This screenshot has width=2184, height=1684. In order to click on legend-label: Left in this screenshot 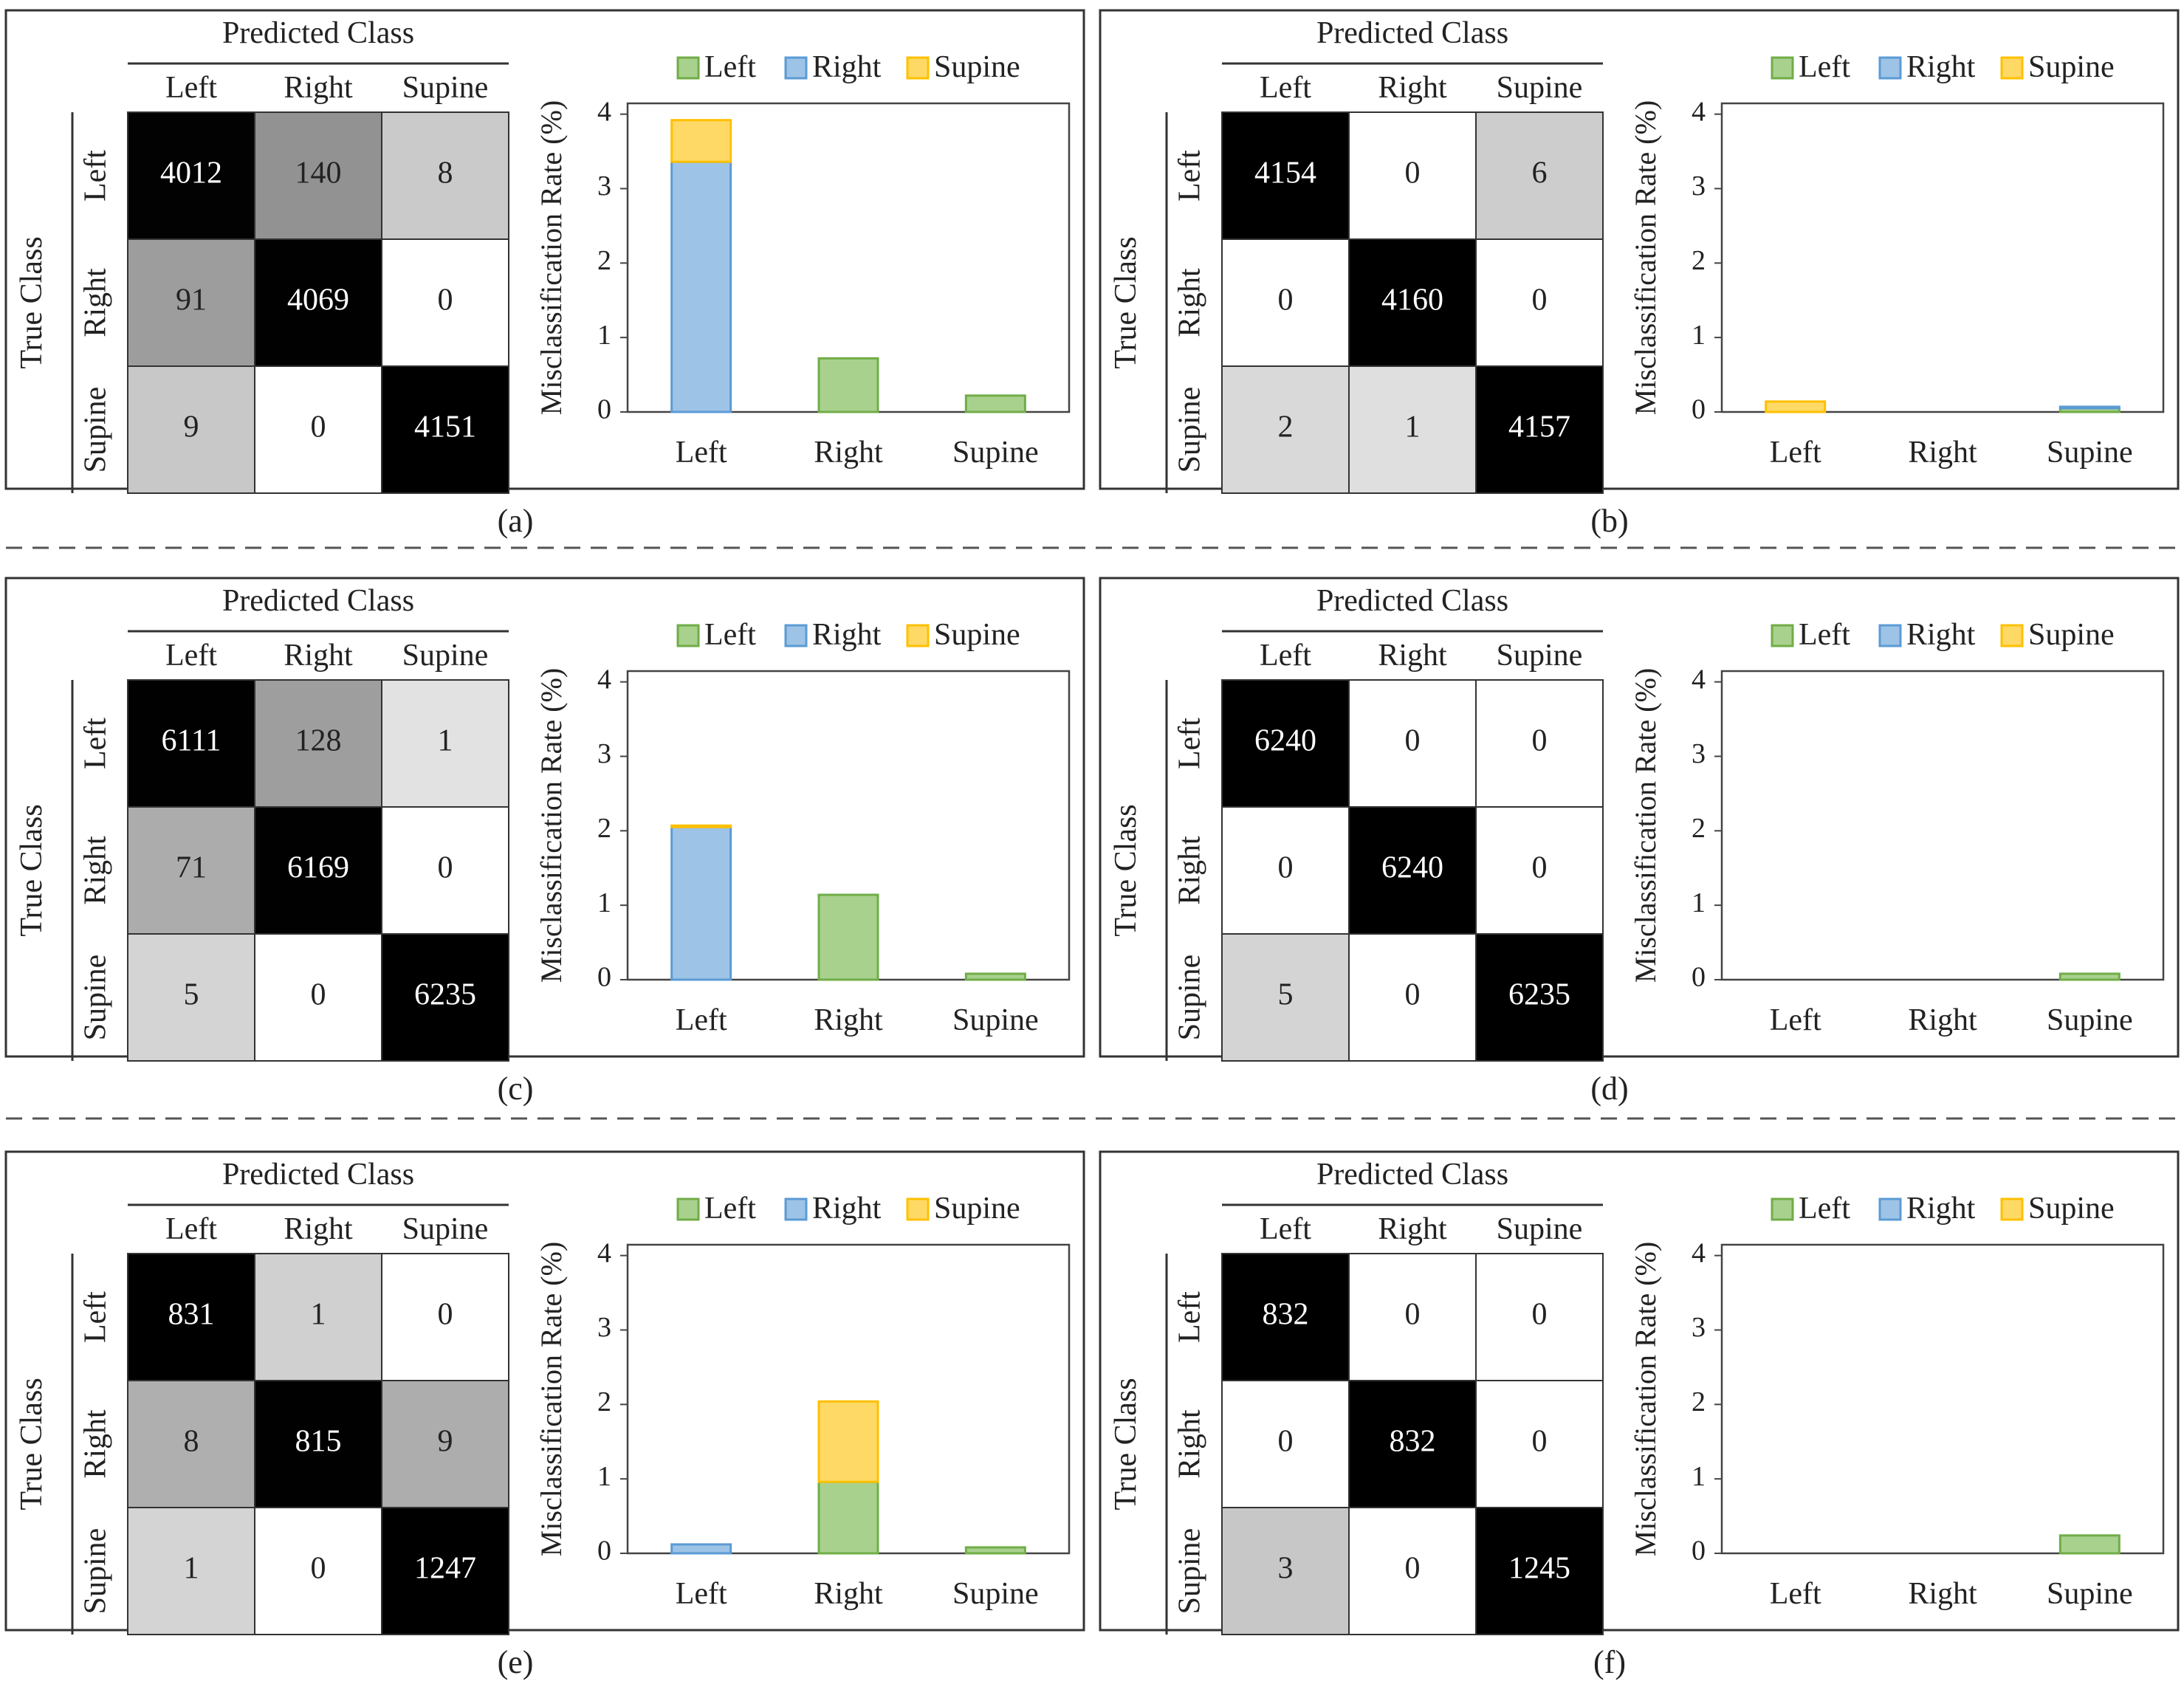, I will do `click(1824, 67)`.